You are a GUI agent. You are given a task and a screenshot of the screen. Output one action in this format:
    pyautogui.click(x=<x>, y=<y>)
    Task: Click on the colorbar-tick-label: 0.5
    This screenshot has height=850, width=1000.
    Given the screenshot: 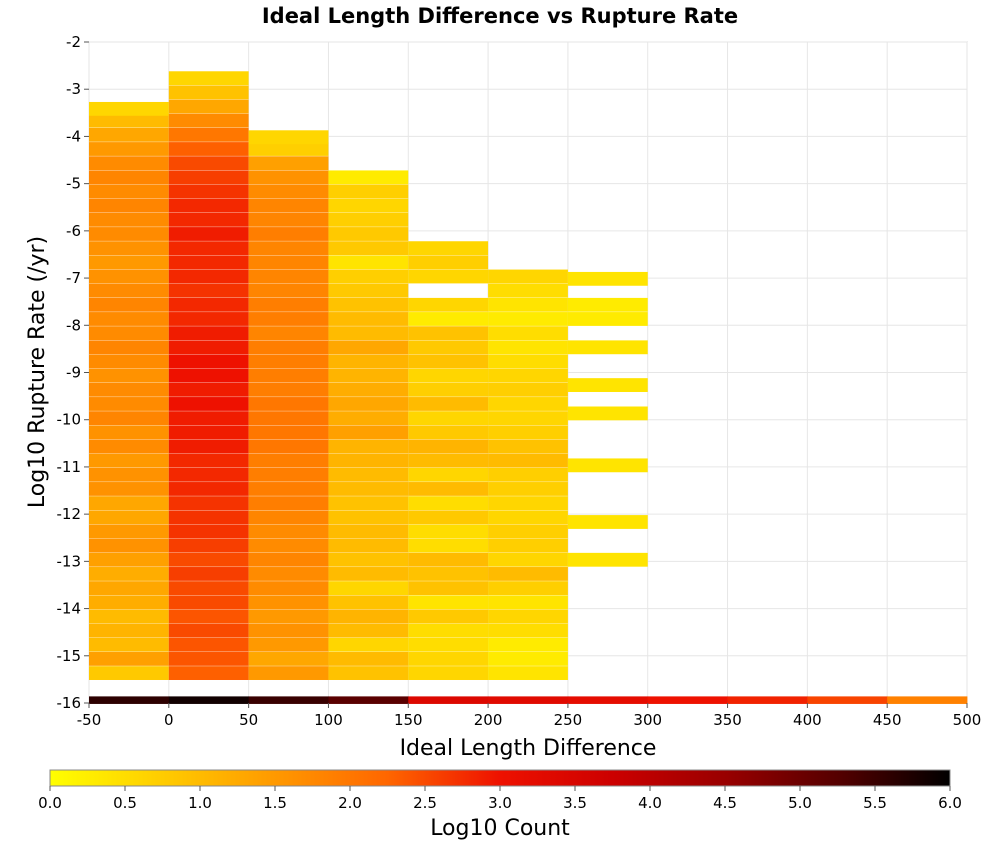 What is the action you would take?
    pyautogui.click(x=125, y=803)
    